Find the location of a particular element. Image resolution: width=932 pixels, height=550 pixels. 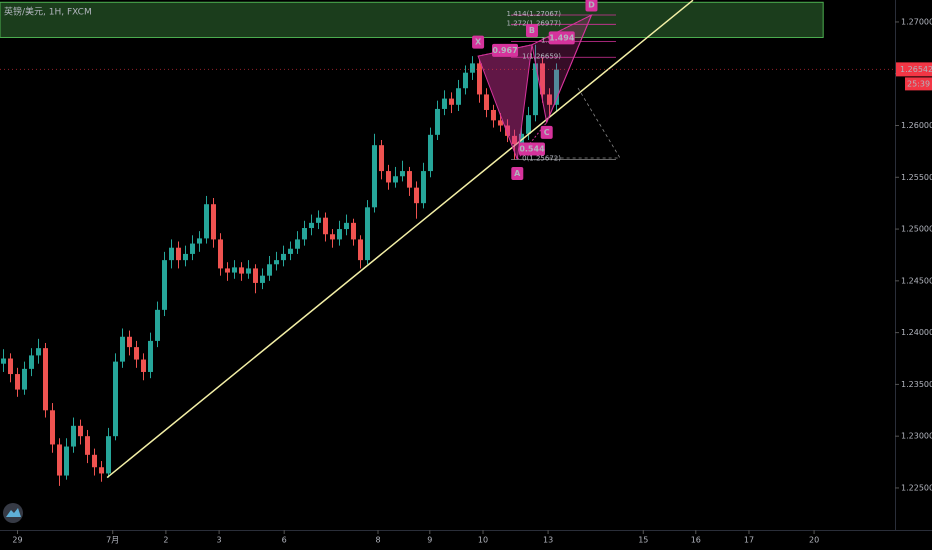

point-label: X is located at coordinates (478, 42).